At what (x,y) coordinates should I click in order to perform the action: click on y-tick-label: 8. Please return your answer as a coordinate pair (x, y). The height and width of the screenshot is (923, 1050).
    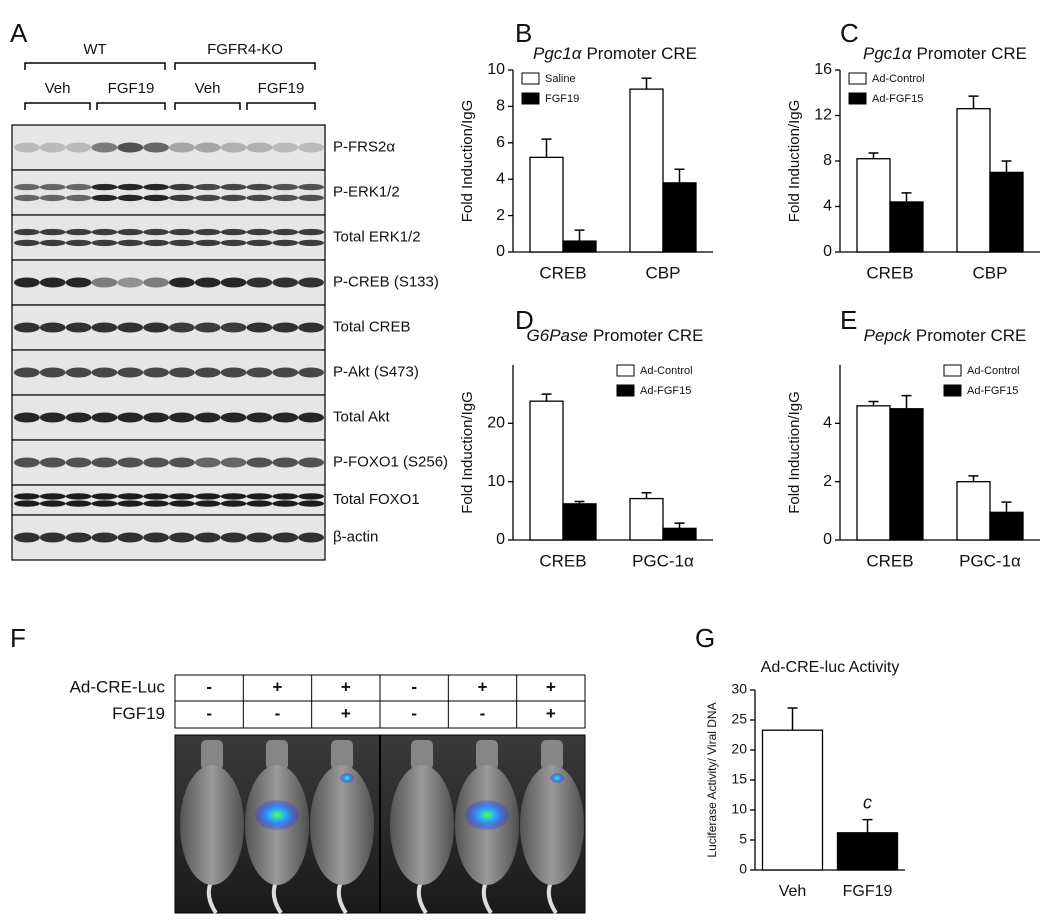
    Looking at the image, I should click on (500, 106).